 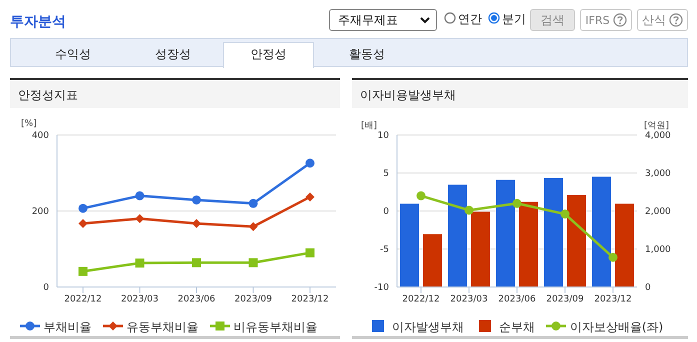 What do you see at coordinates (658, 212) in the screenshot?
I see `y2-tick-label: 2,000` at bounding box center [658, 212].